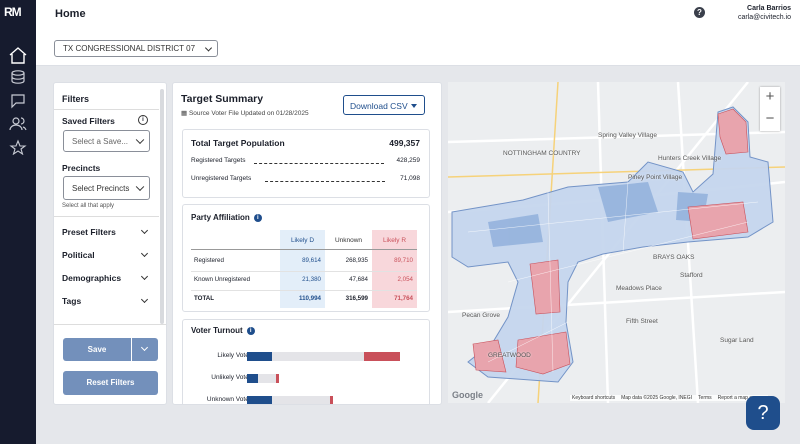 This screenshot has width=800, height=444. I want to click on attribution-item: Terms, so click(705, 398).